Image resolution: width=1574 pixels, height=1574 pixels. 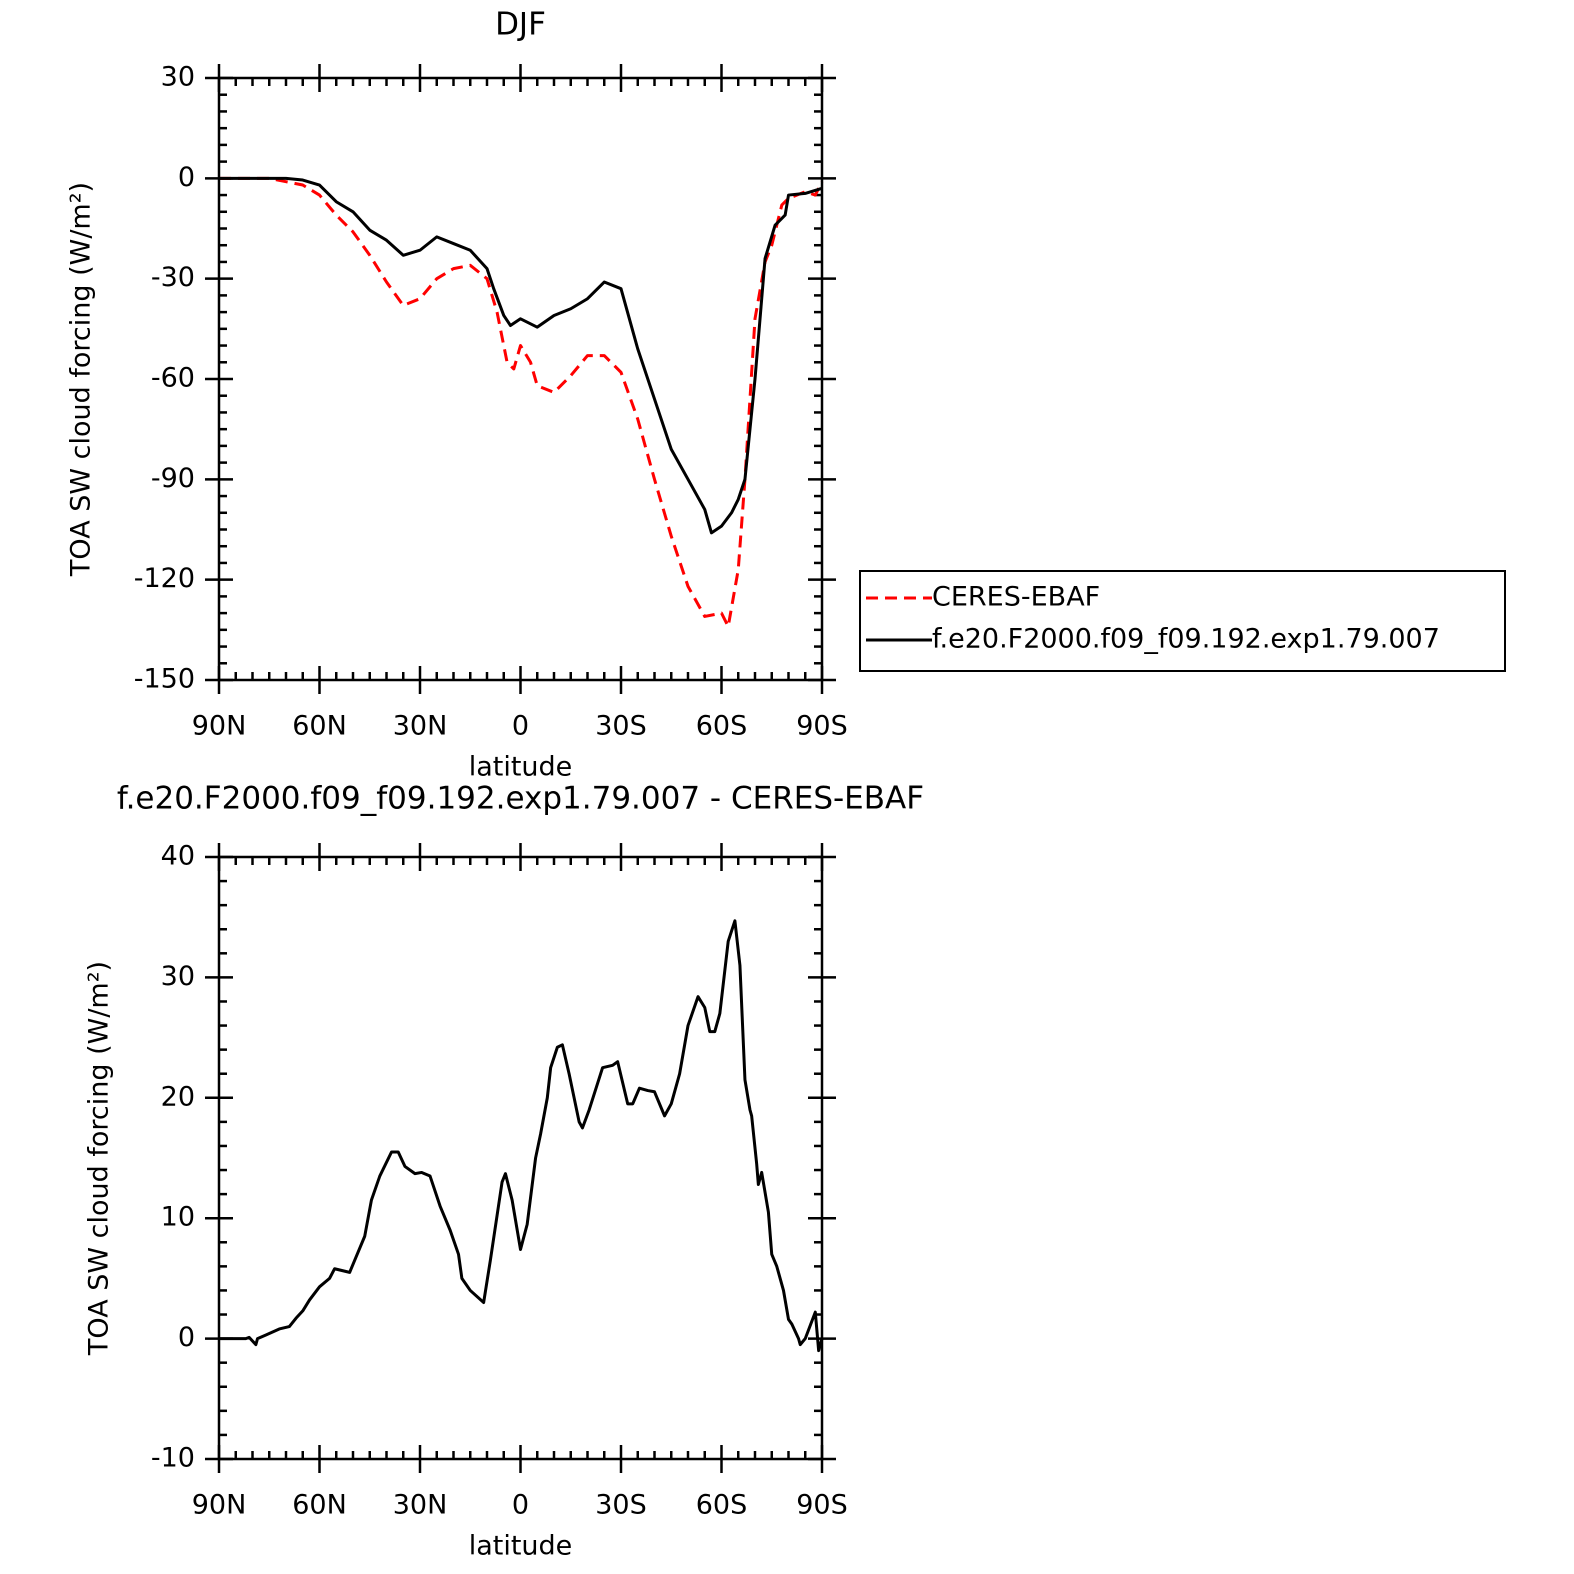 I want to click on y-tick-label: -150, so click(x=164, y=679).